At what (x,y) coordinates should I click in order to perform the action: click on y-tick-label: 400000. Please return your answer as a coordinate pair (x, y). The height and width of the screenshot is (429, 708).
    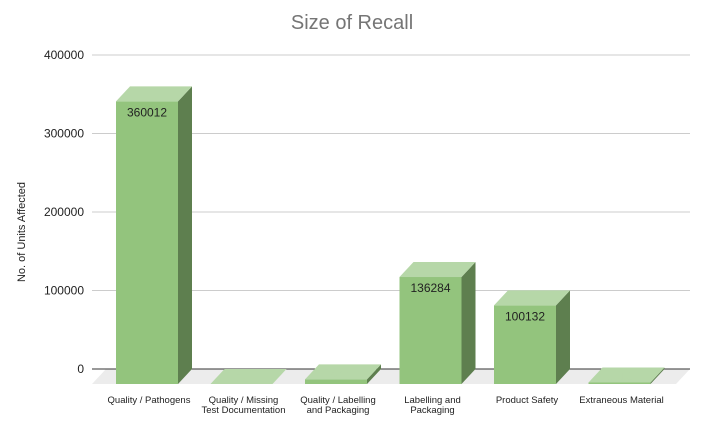
    Looking at the image, I should click on (64, 55).